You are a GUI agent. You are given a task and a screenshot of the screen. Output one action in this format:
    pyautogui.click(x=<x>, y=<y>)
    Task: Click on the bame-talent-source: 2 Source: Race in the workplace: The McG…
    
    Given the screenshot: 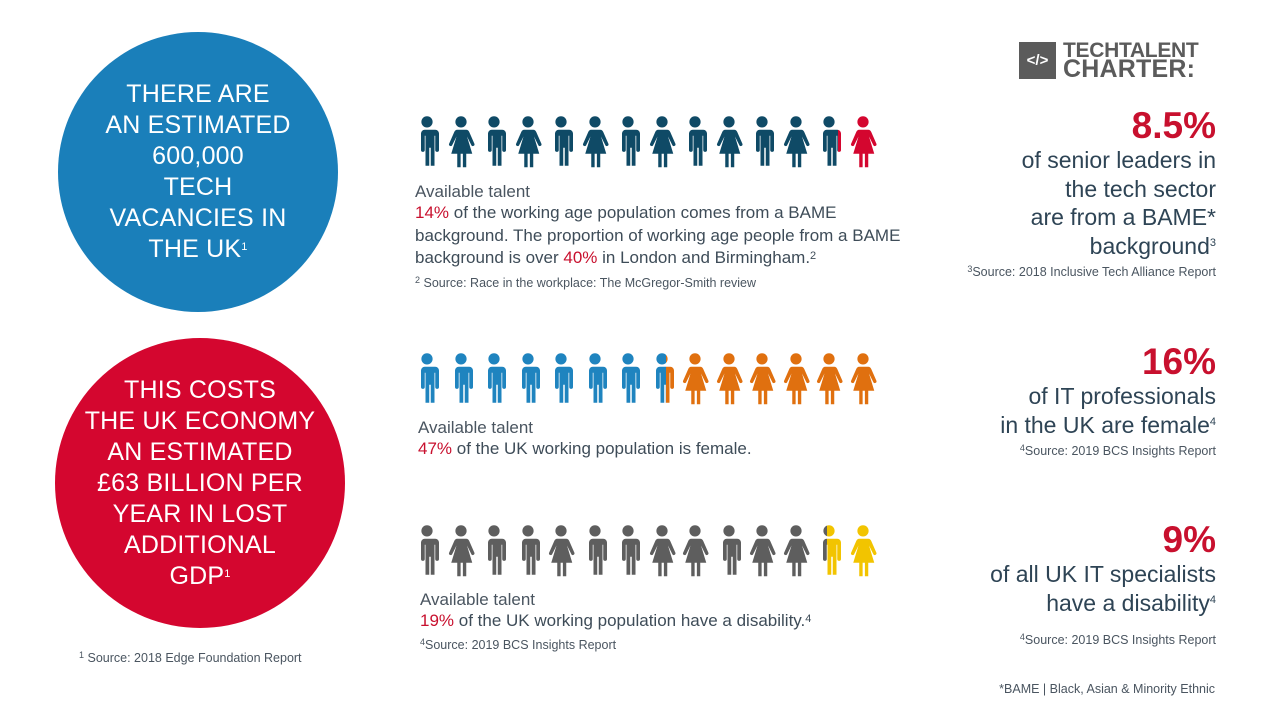 What is the action you would take?
    pyautogui.click(x=665, y=282)
    